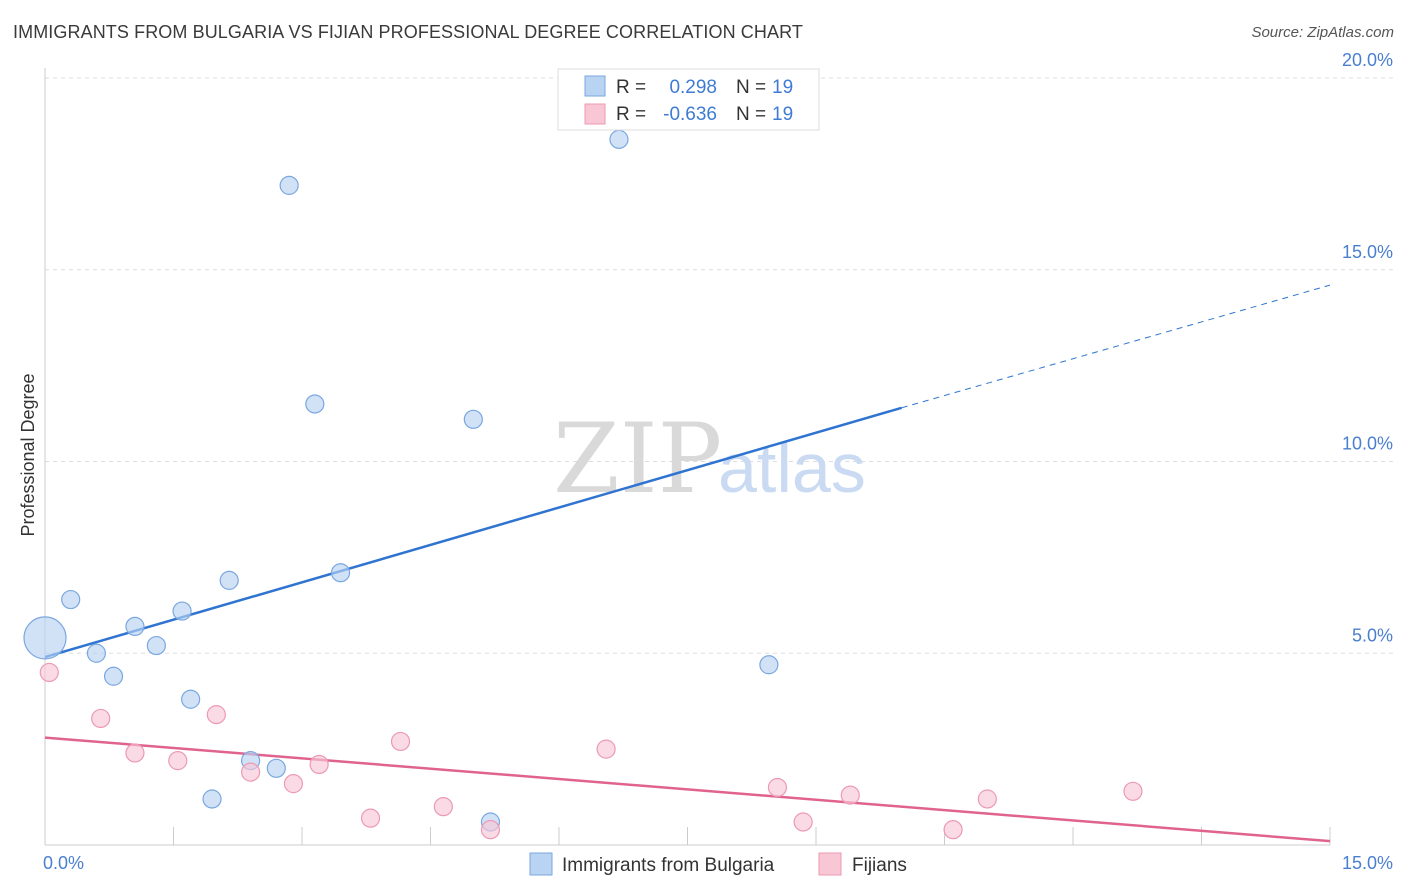 Image resolution: width=1406 pixels, height=892 pixels. What do you see at coordinates (782, 87) in the screenshot?
I see `legend-n-value-1: 19` at bounding box center [782, 87].